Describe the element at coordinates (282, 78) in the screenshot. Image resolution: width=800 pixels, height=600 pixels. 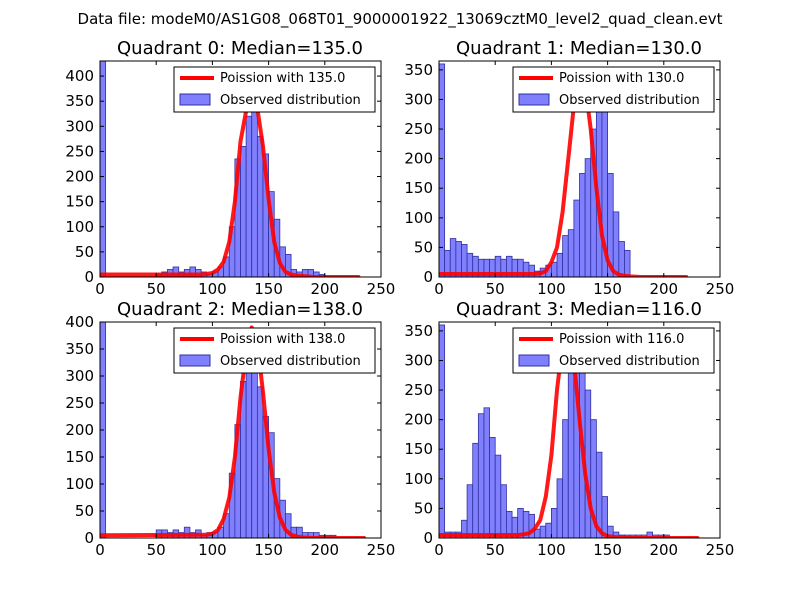
I see `legend-poisson-label: Poission with 135.0` at that location.